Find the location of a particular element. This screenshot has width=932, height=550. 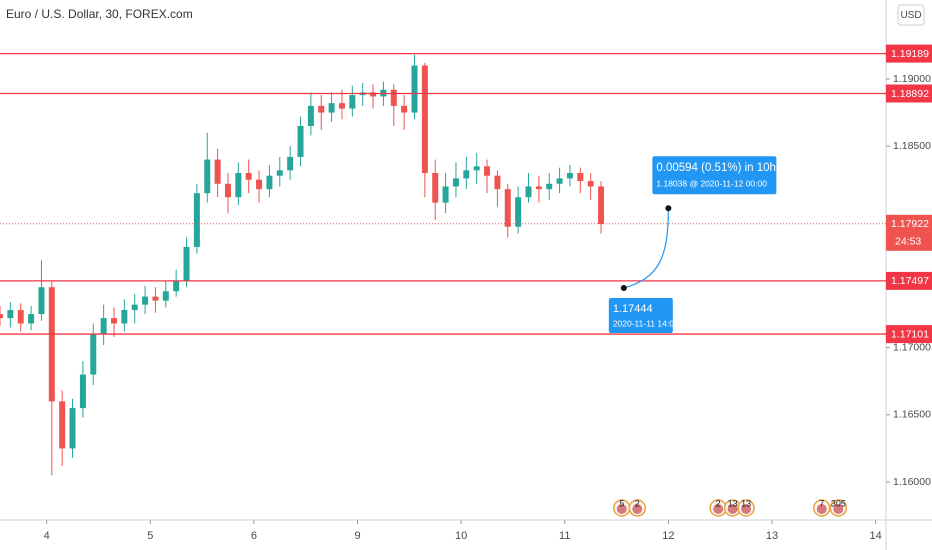

last-price-bg is located at coordinates (909, 232).